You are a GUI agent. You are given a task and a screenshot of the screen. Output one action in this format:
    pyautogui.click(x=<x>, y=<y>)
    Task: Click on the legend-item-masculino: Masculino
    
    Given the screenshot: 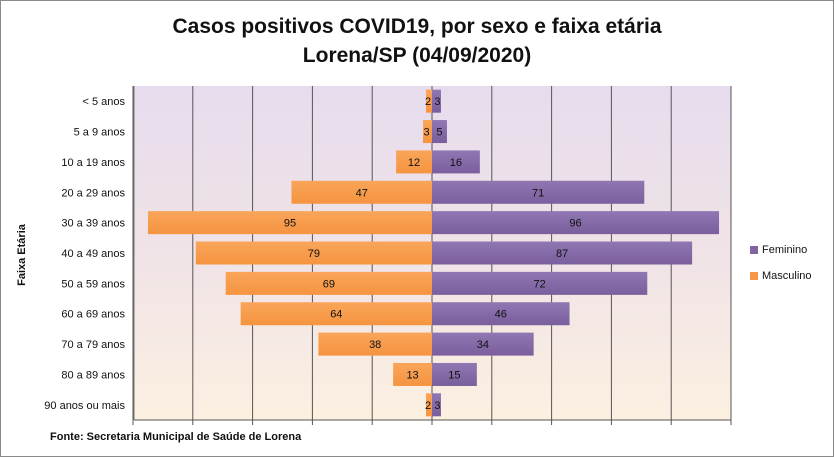 What is the action you would take?
    pyautogui.click(x=781, y=276)
    